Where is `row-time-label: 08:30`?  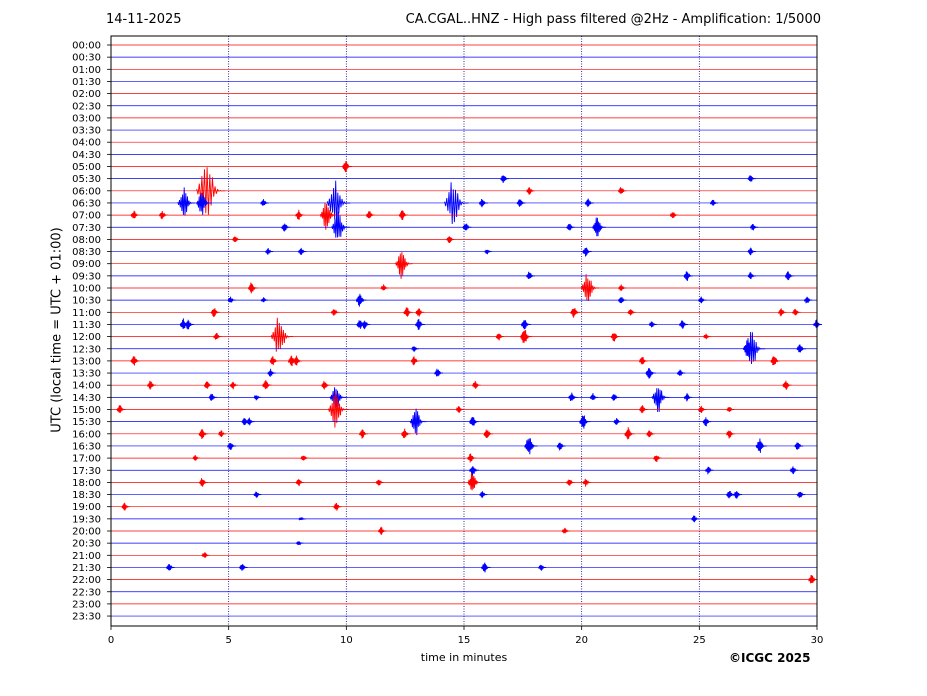
row-time-label: 08:30 is located at coordinates (86, 252).